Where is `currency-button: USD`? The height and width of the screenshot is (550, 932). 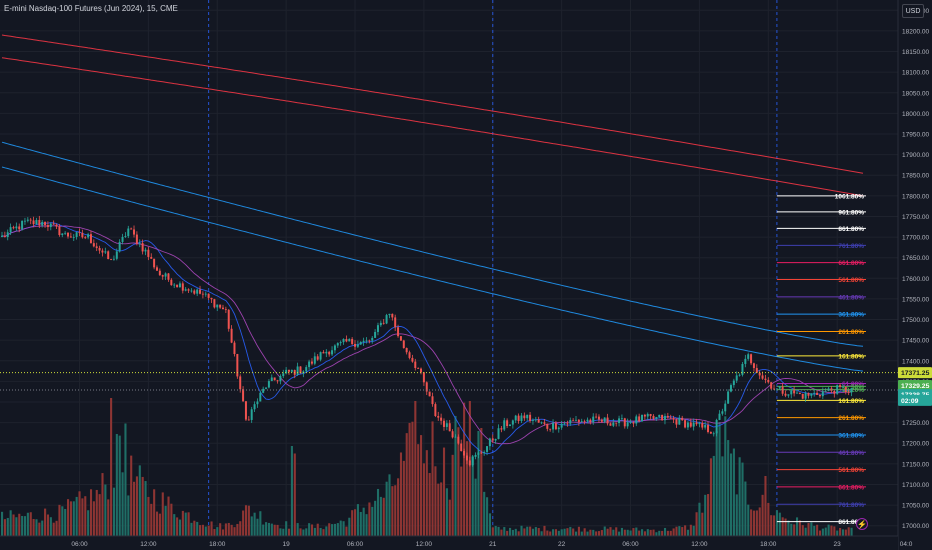
currency-button: USD is located at coordinates (913, 11).